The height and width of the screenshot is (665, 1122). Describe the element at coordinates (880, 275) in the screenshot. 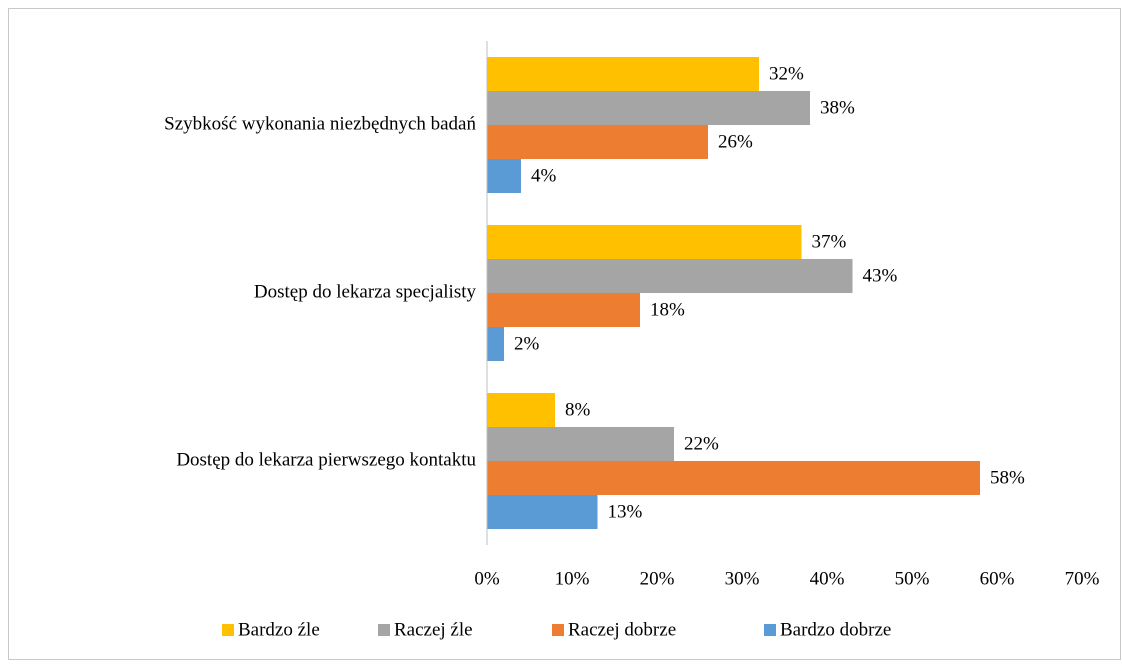

I see `value-label: 43%` at that location.